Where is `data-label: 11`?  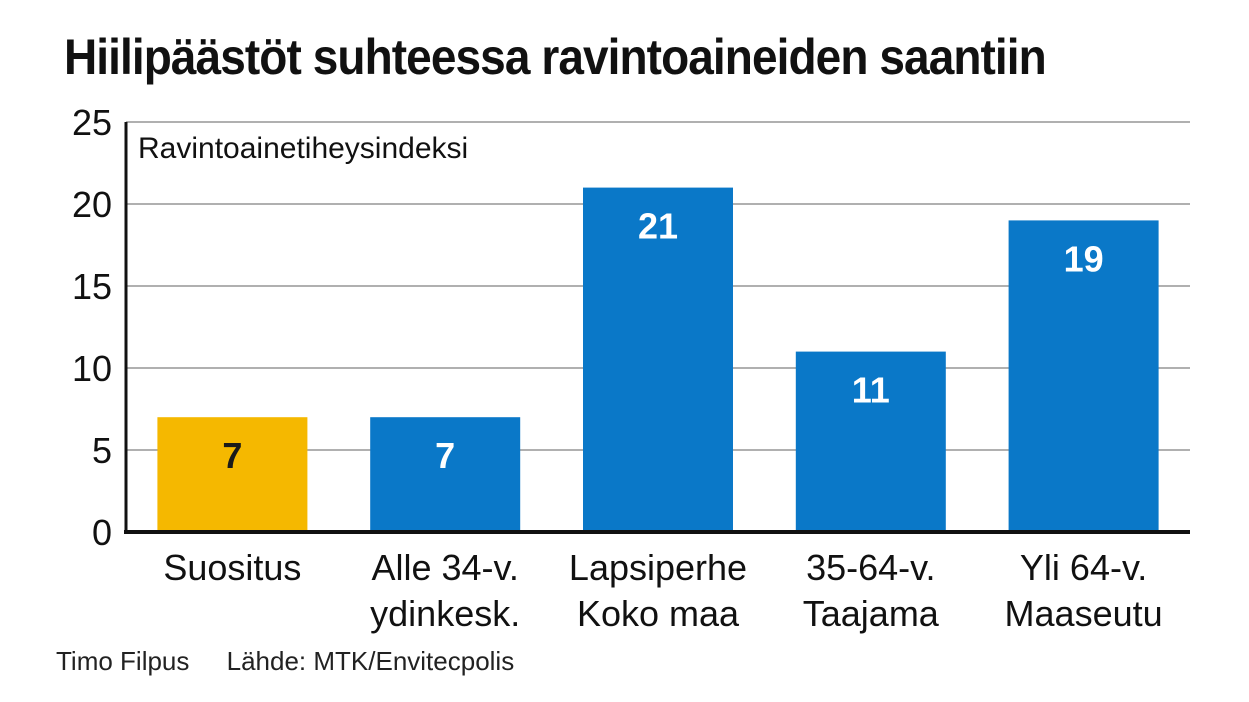 data-label: 11 is located at coordinates (871, 390).